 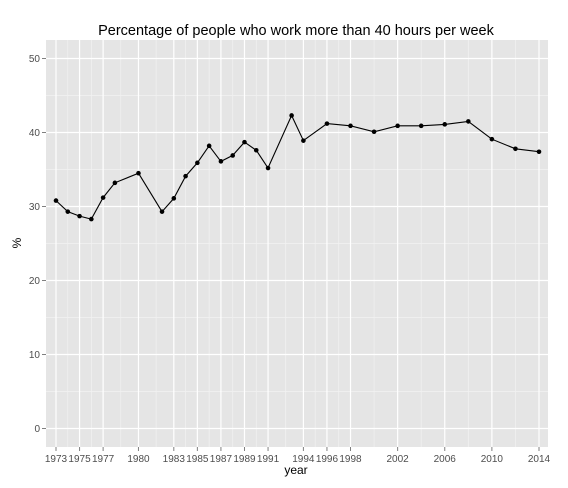 What do you see at coordinates (295, 470) in the screenshot?
I see `x-axis-title: year` at bounding box center [295, 470].